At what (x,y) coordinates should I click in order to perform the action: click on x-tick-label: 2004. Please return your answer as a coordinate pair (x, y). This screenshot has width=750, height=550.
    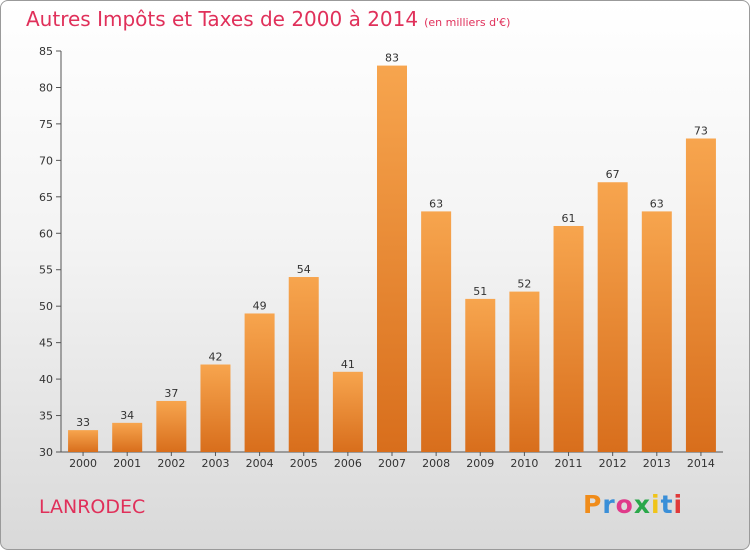
    Looking at the image, I should click on (260, 463).